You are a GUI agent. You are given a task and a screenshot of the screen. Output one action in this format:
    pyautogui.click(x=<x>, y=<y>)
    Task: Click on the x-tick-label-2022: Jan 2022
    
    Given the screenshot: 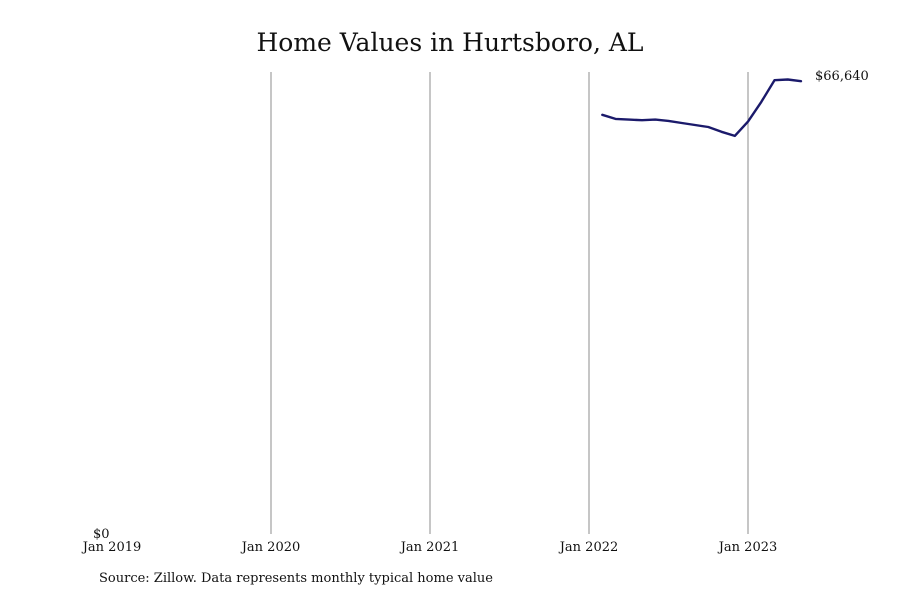 What is the action you would take?
    pyautogui.click(x=588, y=547)
    